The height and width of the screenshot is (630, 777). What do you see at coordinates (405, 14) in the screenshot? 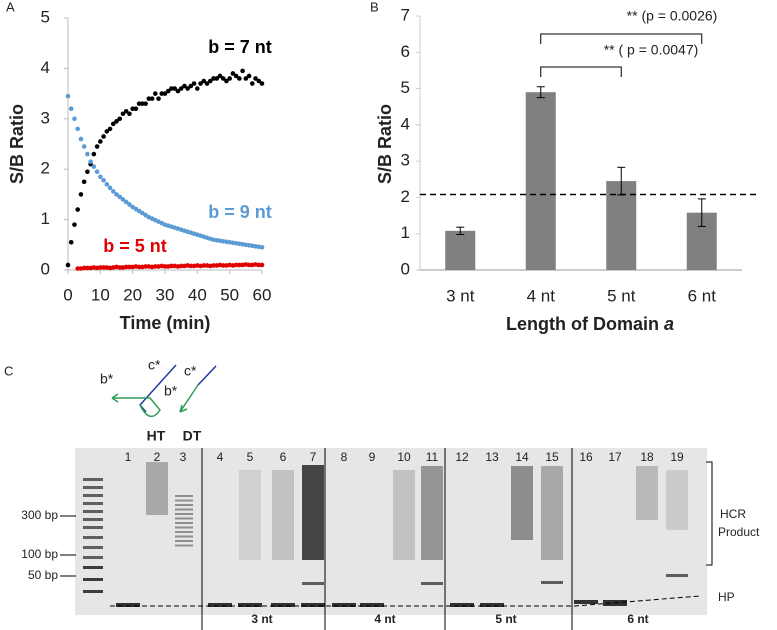
I see `y-tick-label: 7` at bounding box center [405, 14].